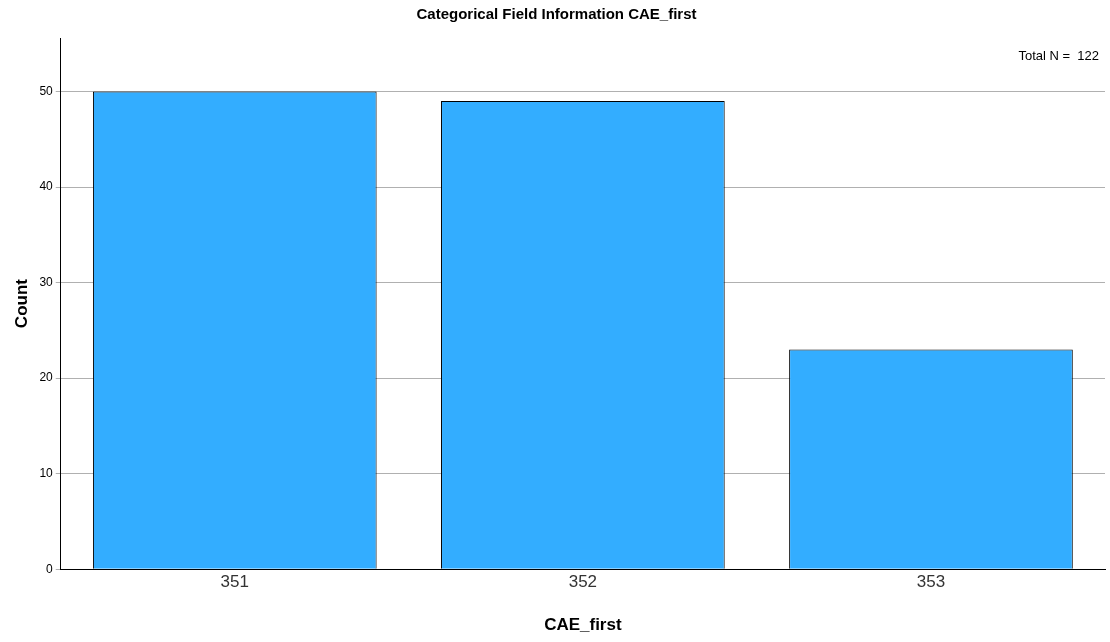 Image resolution: width=1110 pixels, height=642 pixels. I want to click on y-tick-label: 50, so click(46, 90).